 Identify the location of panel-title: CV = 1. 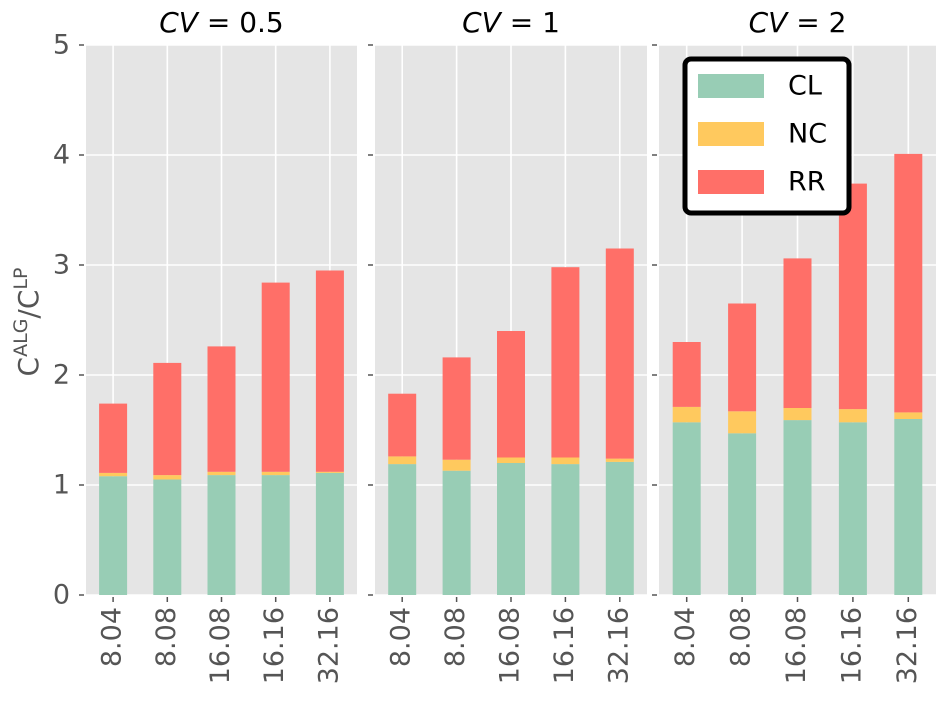
(511, 22).